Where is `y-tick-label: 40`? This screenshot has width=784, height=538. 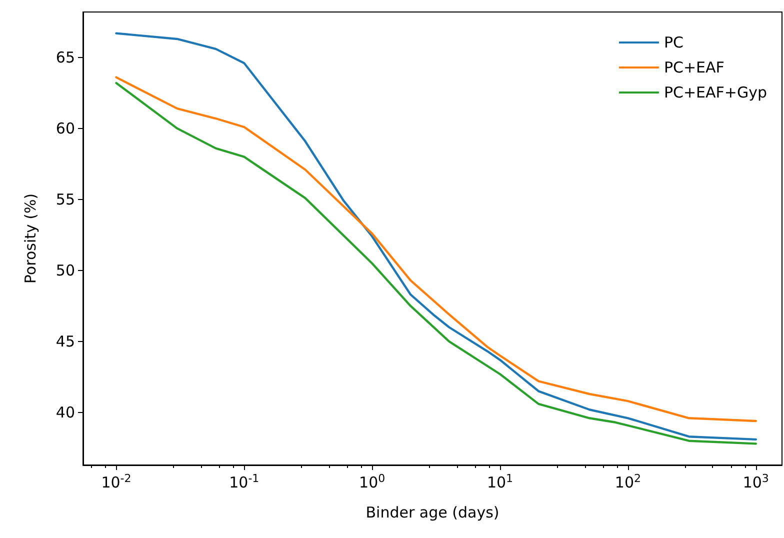
y-tick-label: 40 is located at coordinates (65, 412).